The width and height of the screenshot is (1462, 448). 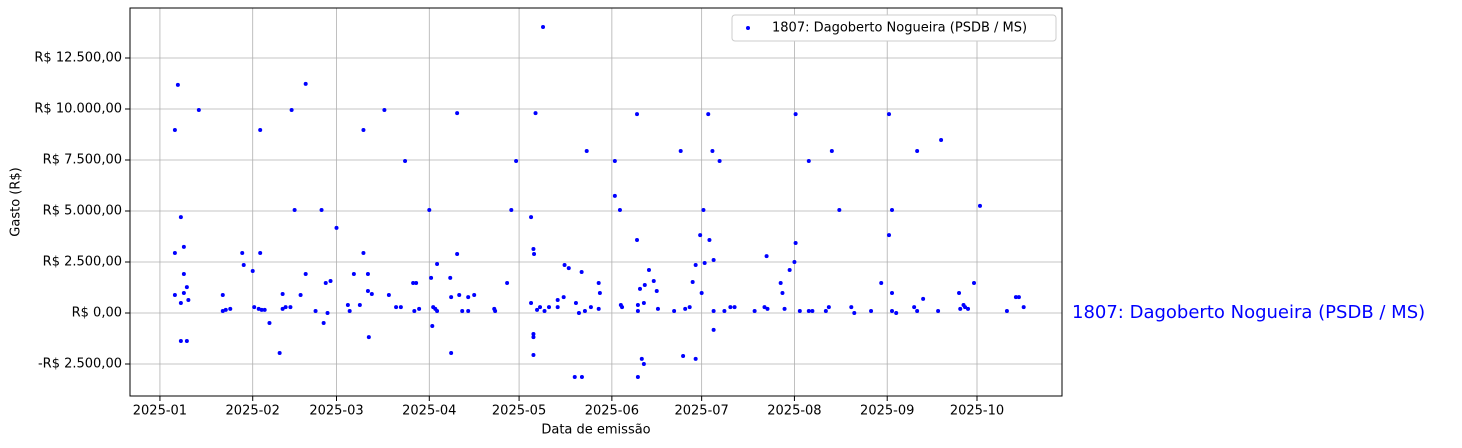 What do you see at coordinates (794, 411) in the screenshot?
I see `x-tick-label: 2025-08` at bounding box center [794, 411].